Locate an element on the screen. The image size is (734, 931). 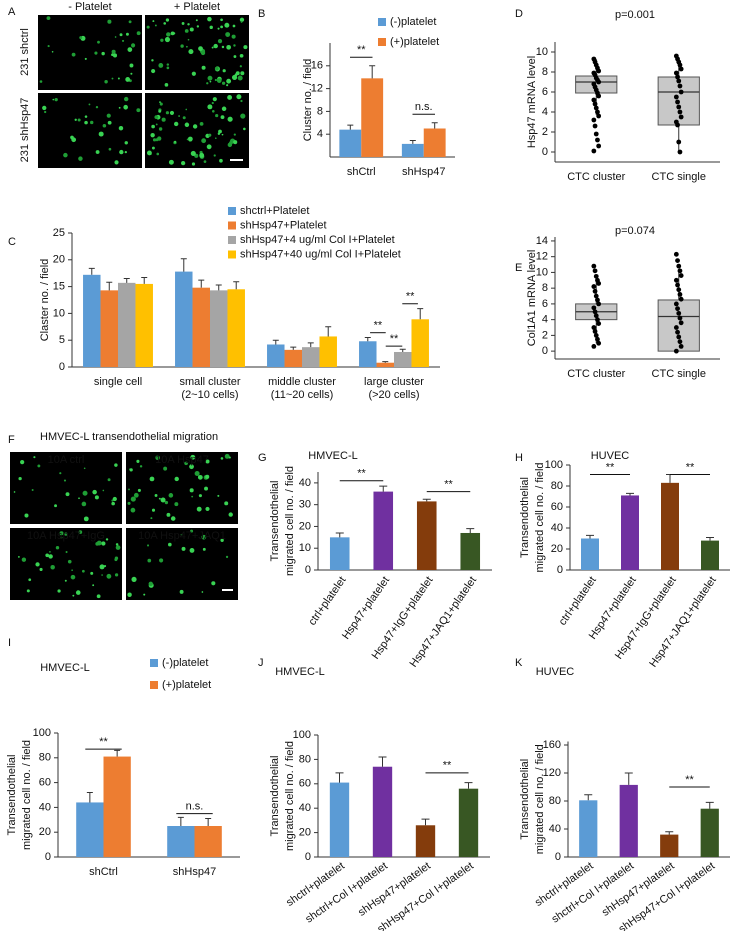
legend-label: shHsp47+40 ug/ml Col I+Platelet is located at coordinates (320, 254).